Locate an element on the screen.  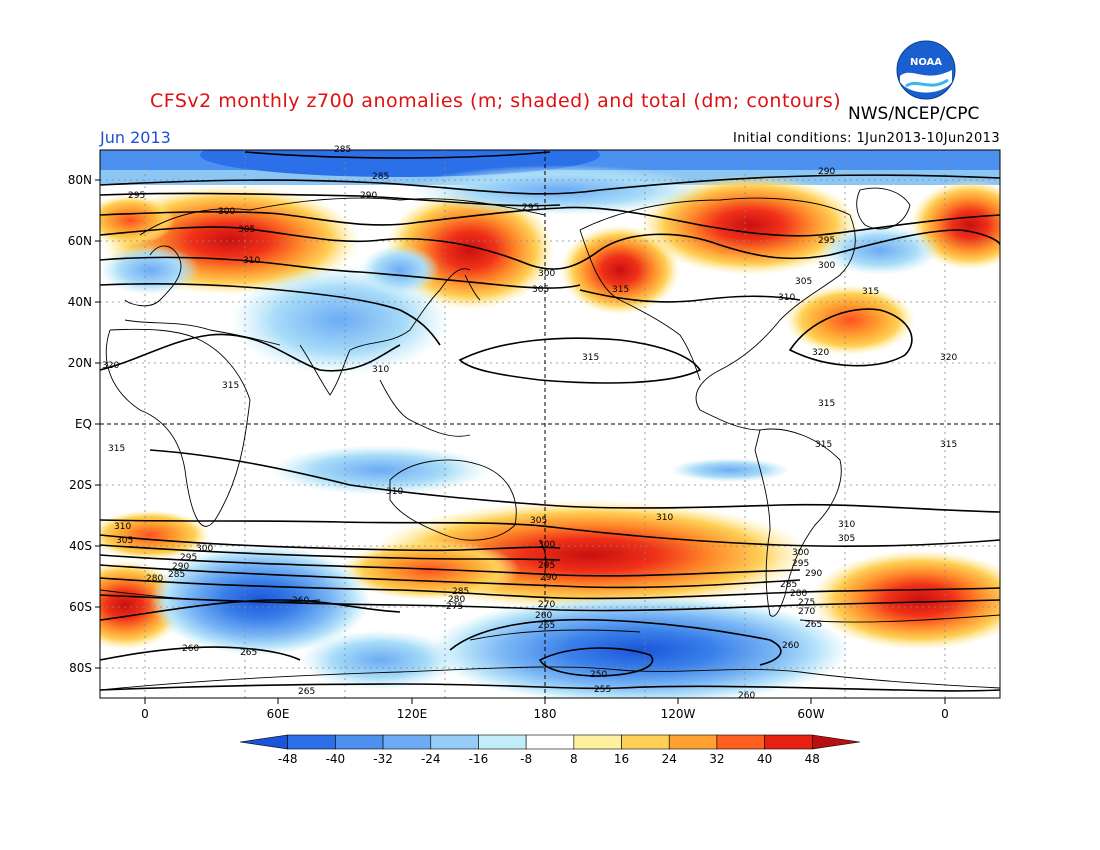
lat-label: 80S is located at coordinates (80, 668).